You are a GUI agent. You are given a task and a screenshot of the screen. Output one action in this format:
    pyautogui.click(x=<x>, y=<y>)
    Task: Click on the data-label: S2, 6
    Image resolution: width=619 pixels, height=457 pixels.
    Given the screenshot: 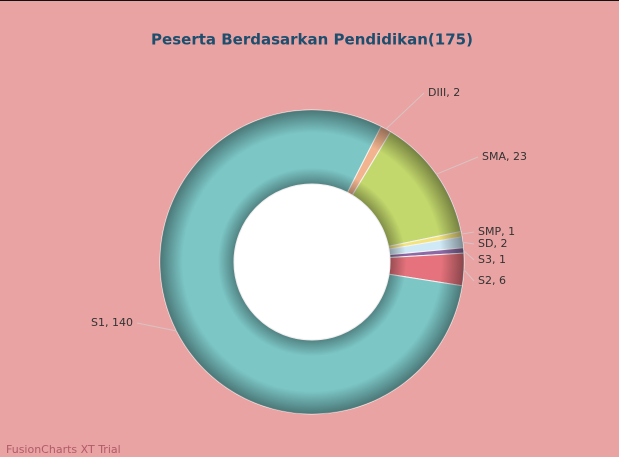 What is the action you would take?
    pyautogui.click(x=492, y=280)
    